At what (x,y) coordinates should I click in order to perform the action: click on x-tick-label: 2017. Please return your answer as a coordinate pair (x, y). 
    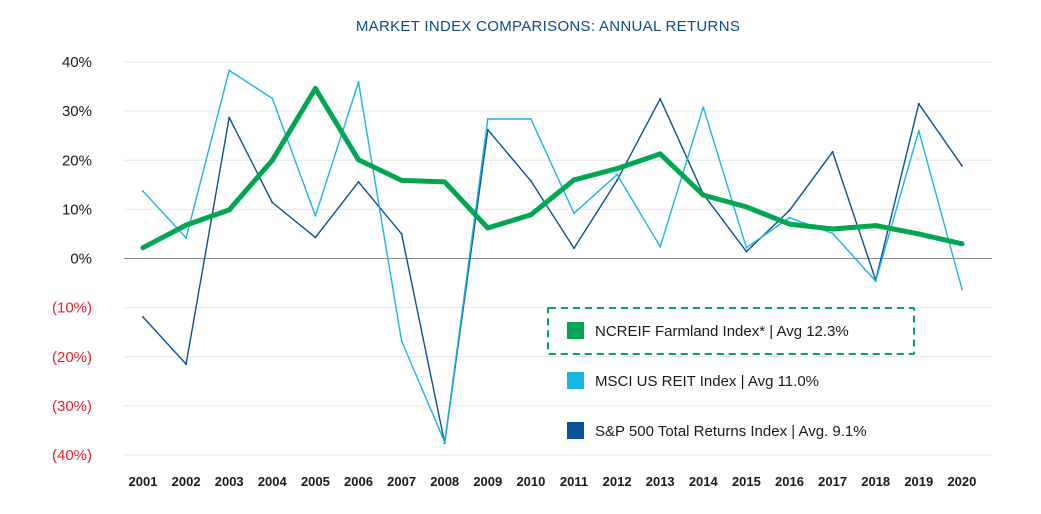
    Looking at the image, I should click on (832, 481).